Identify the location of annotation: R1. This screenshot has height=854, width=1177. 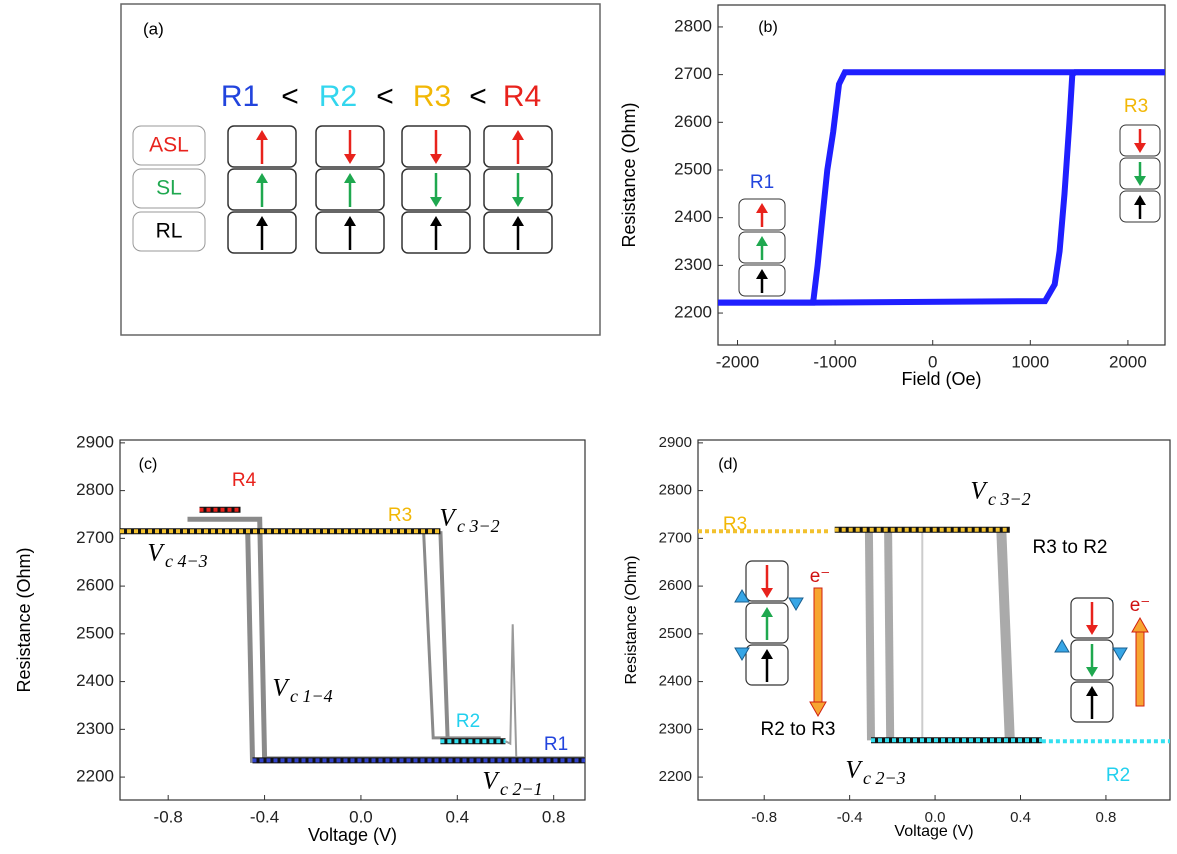
(556, 744).